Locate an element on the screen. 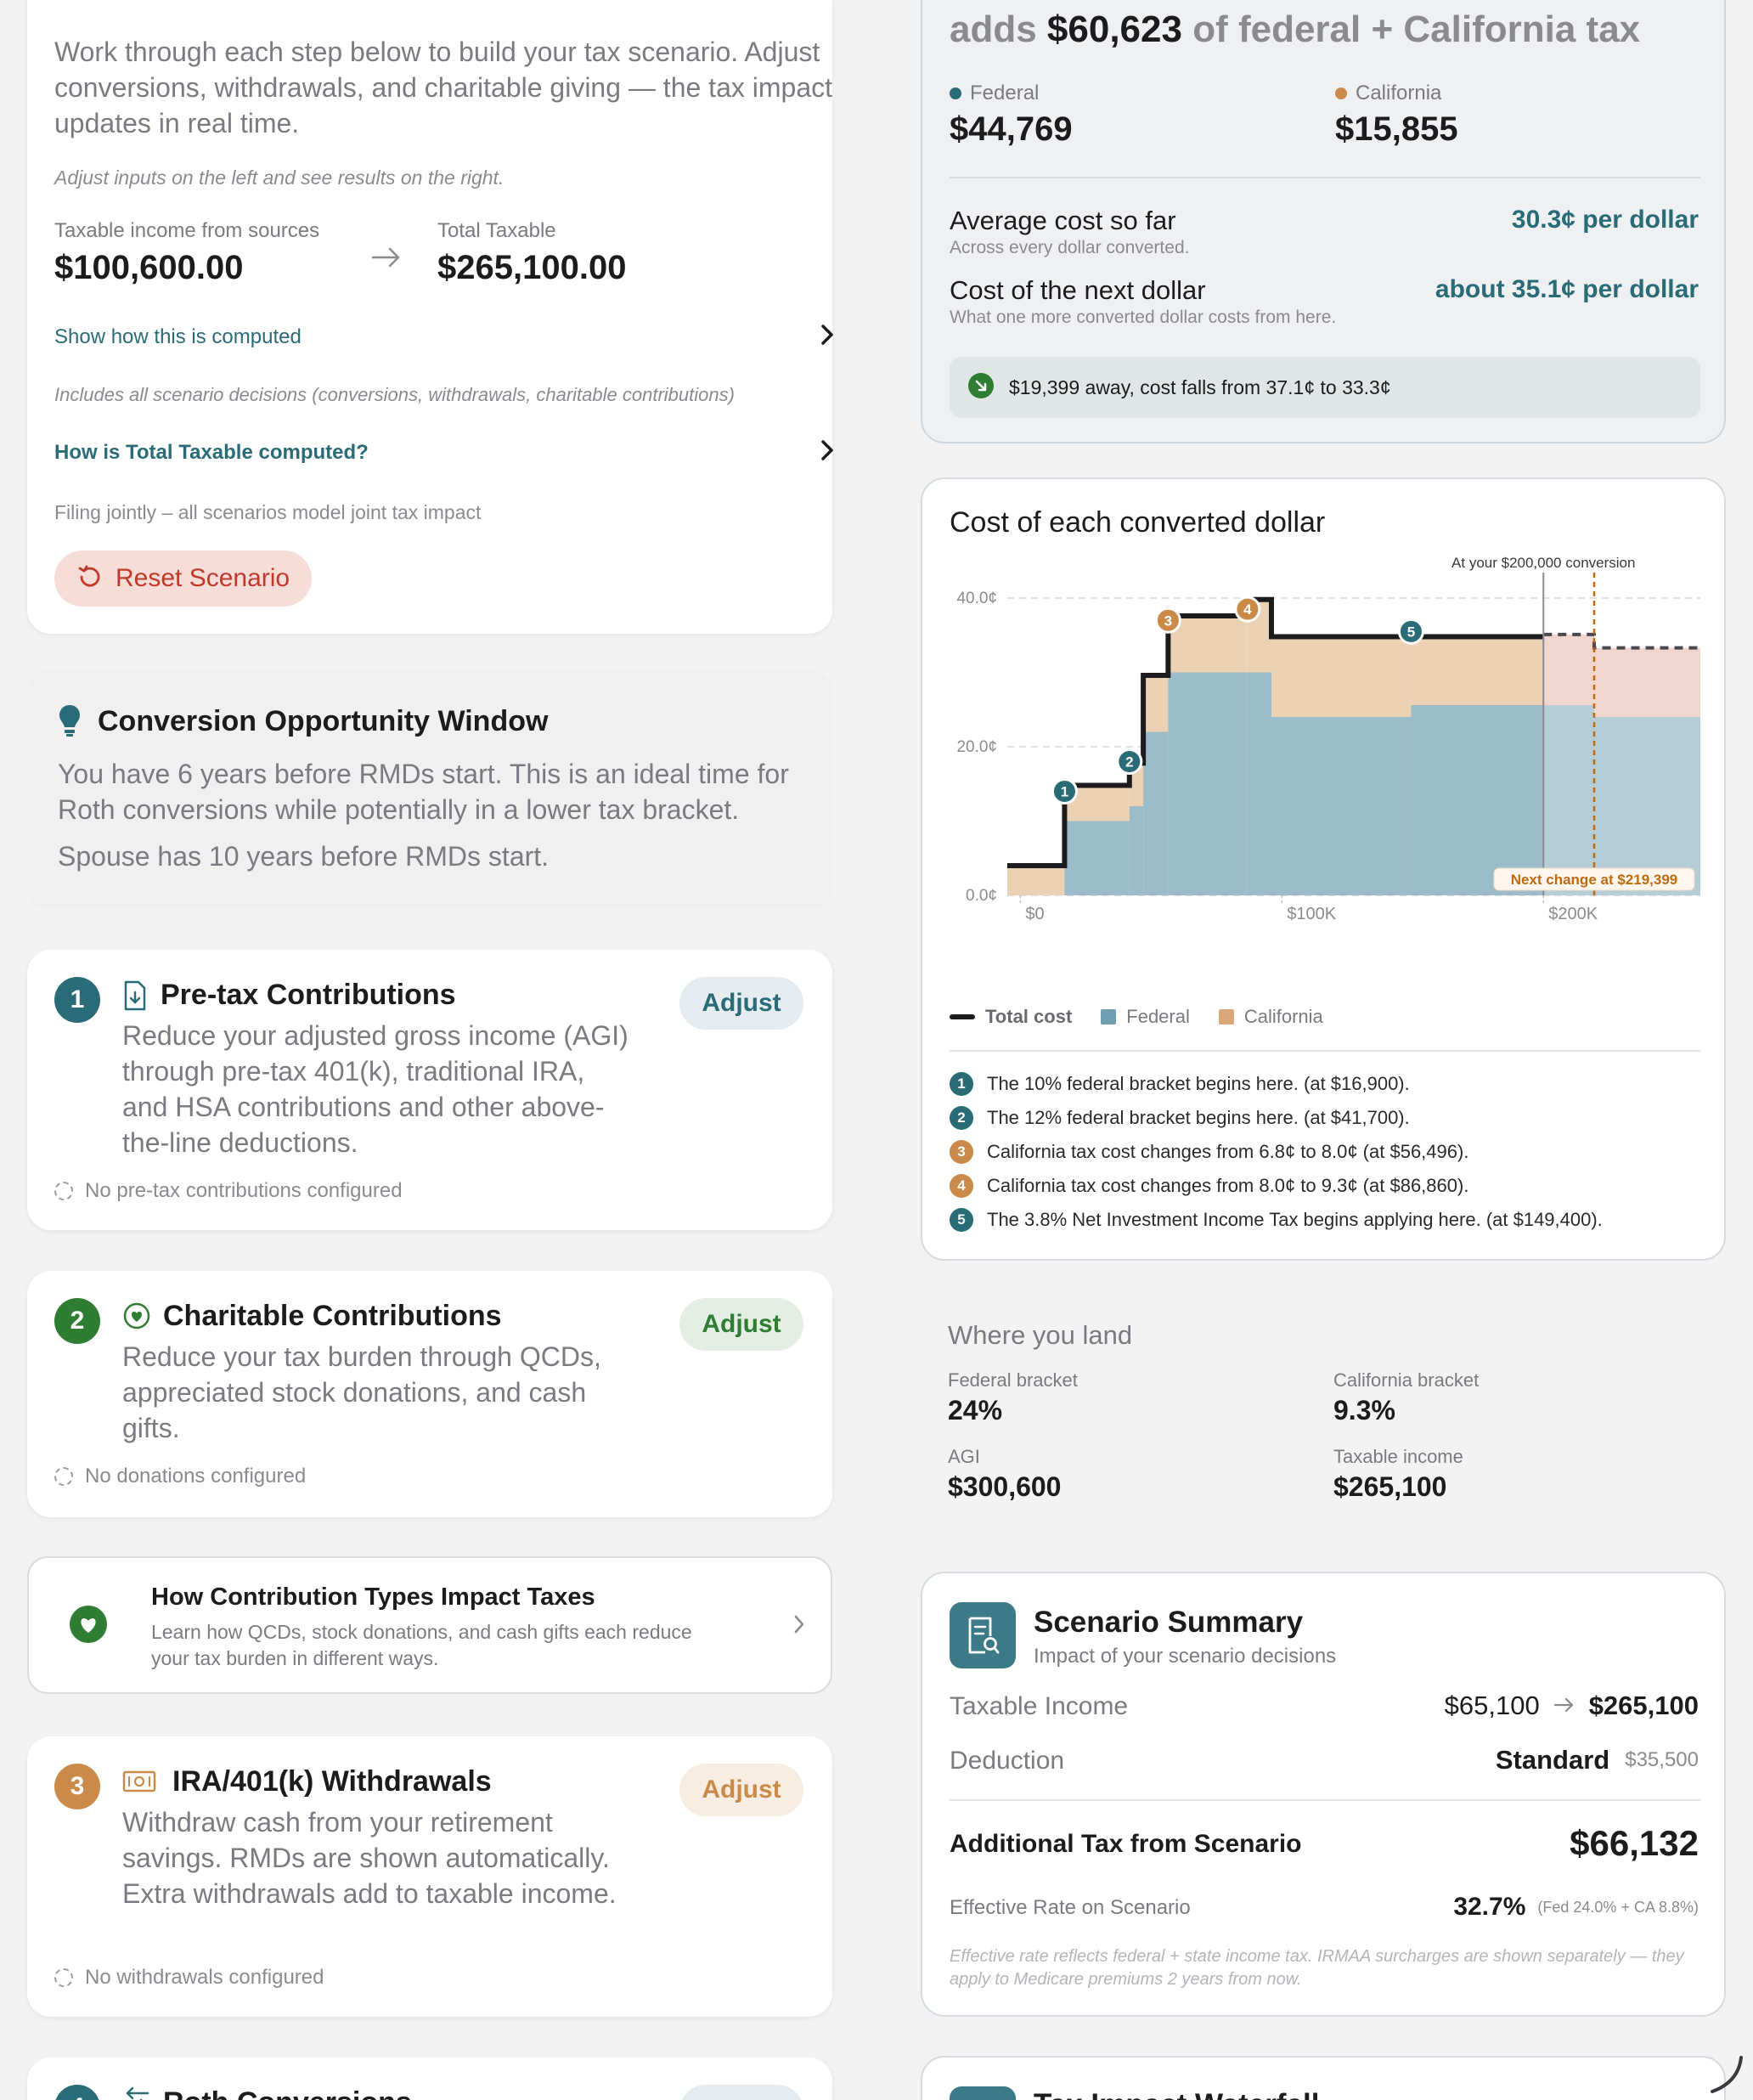 Image resolution: width=1753 pixels, height=2100 pixels. headline: adds $60,623 of federal + California tax is located at coordinates (1295, 29).